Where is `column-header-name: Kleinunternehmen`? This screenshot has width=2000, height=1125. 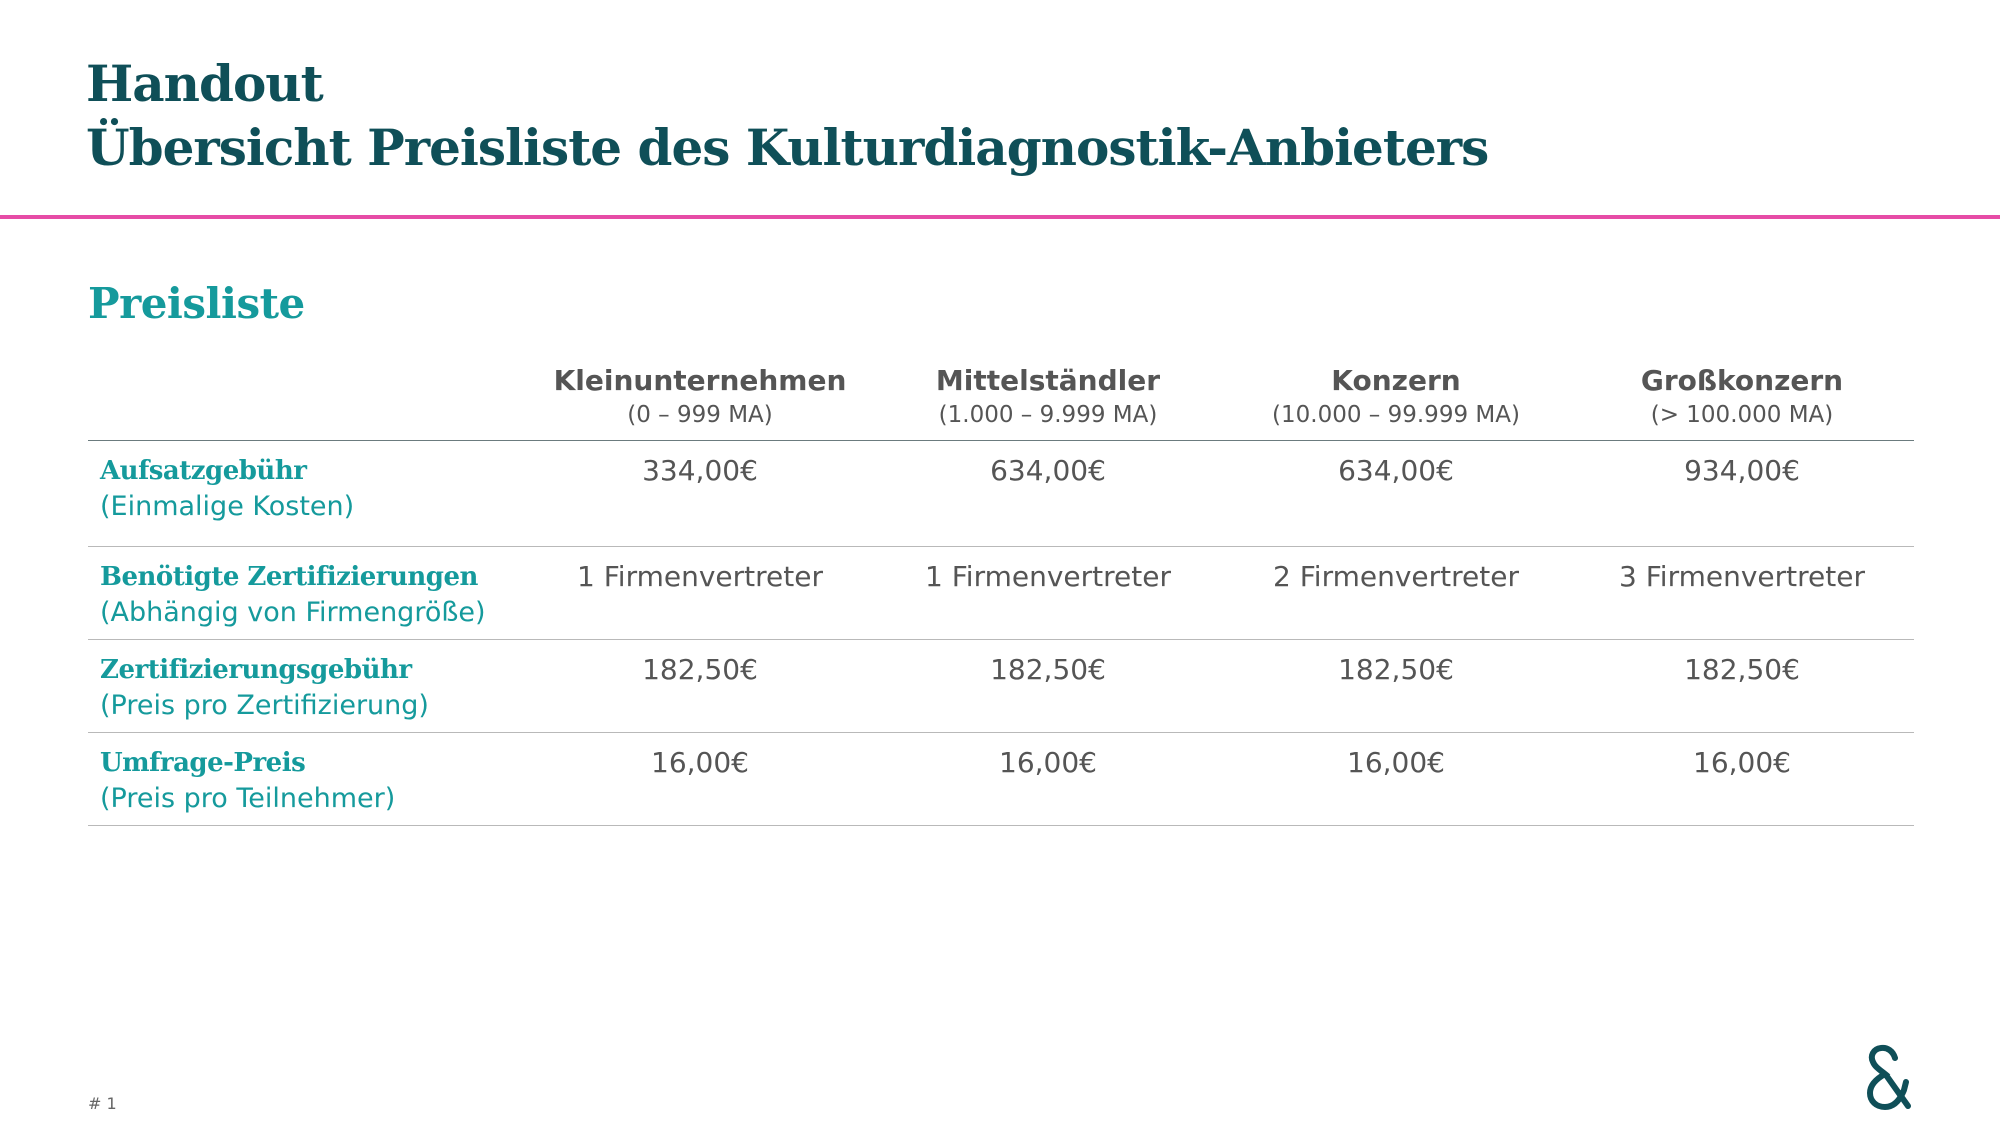 column-header-name: Kleinunternehmen is located at coordinates (700, 380).